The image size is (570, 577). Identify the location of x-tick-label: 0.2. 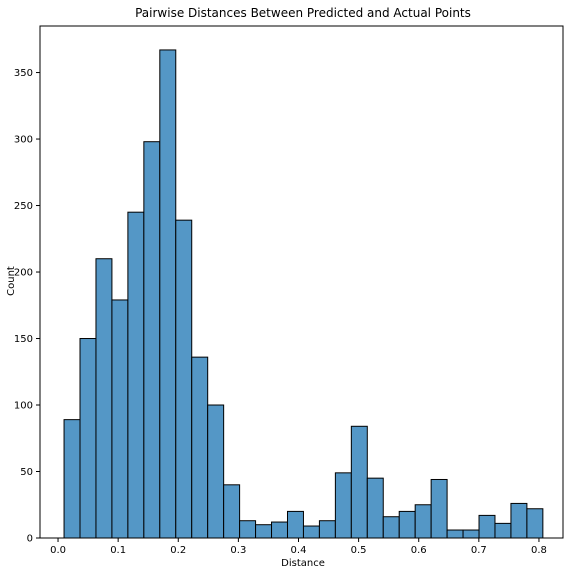
(178, 550).